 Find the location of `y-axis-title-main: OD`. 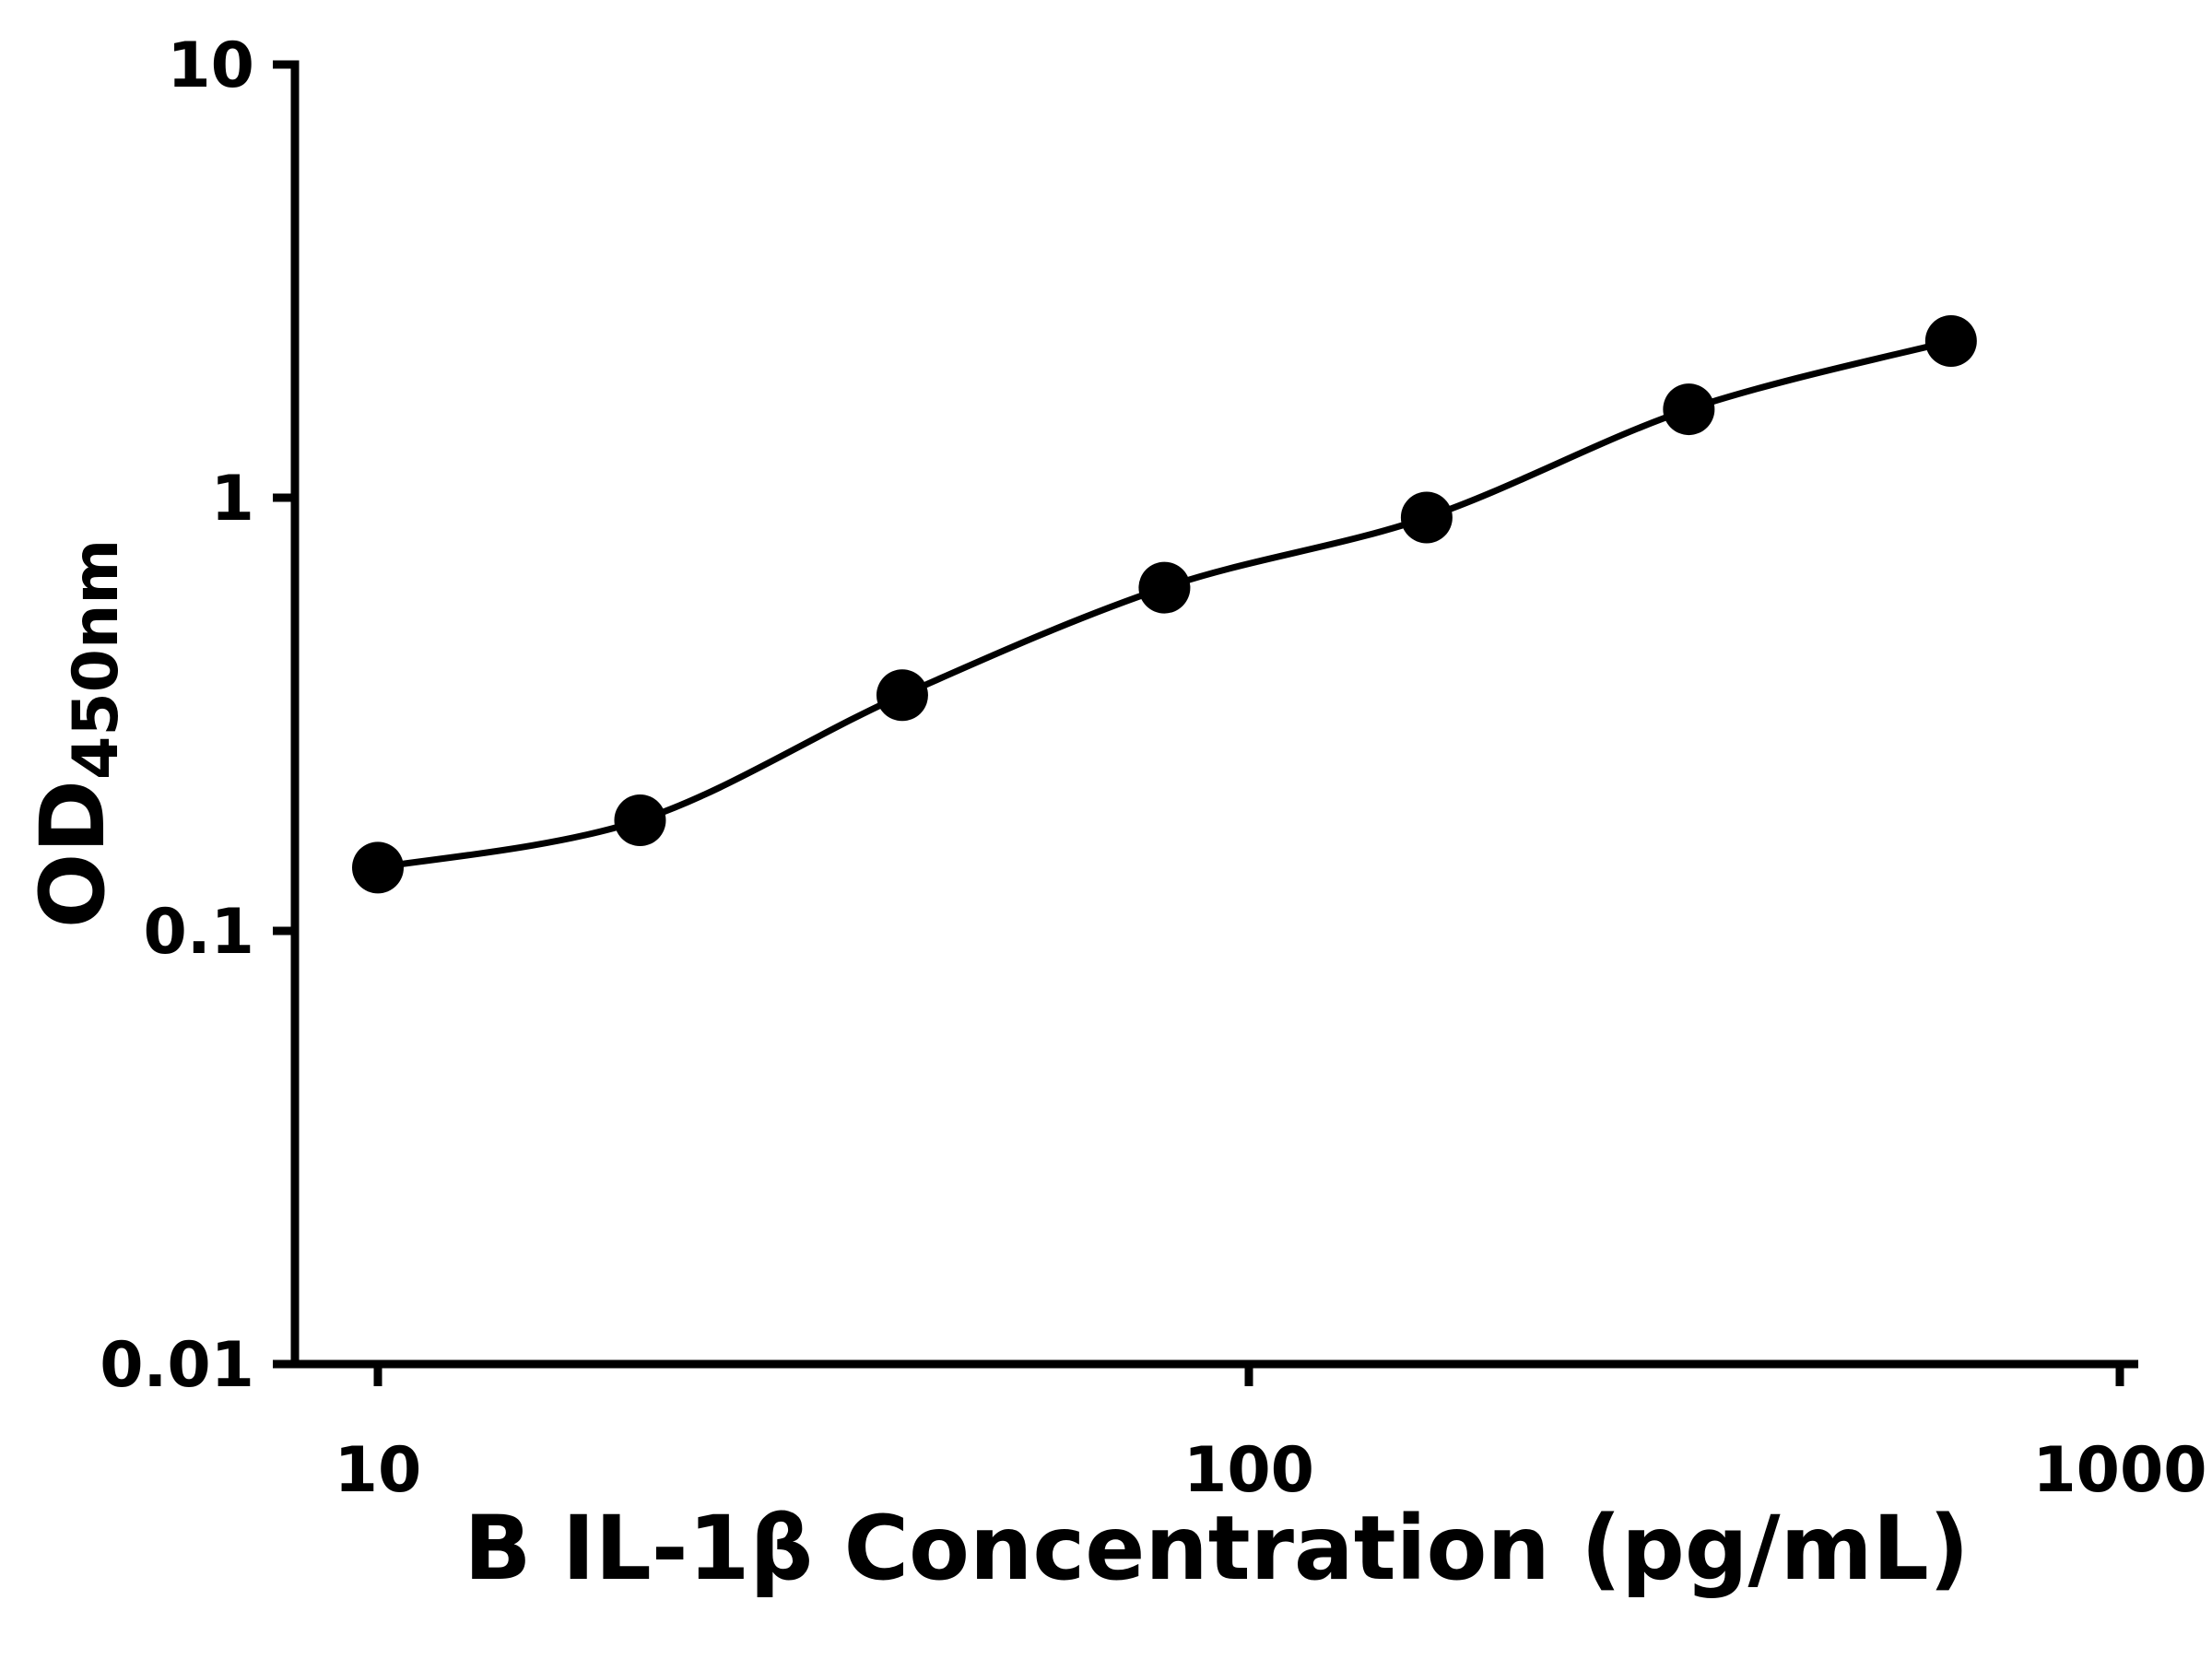

y-axis-title-main: OD is located at coordinates (73, 854).